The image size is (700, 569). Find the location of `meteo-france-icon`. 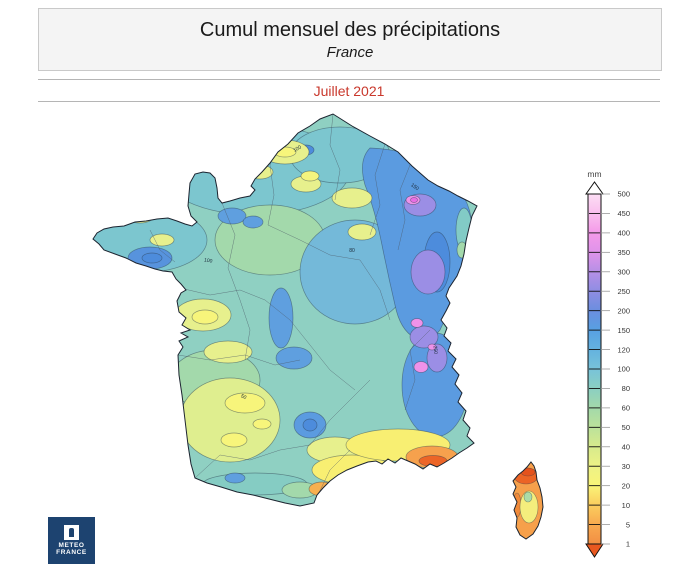

meteo-france-icon is located at coordinates (71, 532).